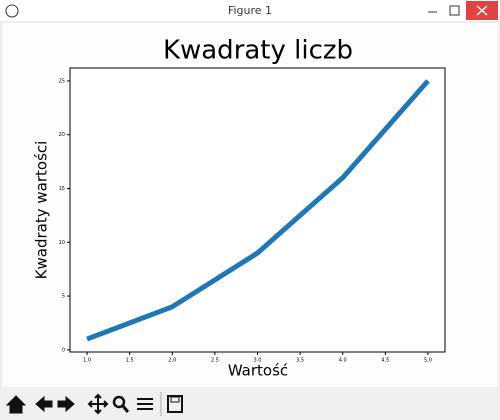  I want to click on close-icon, so click(482, 10).